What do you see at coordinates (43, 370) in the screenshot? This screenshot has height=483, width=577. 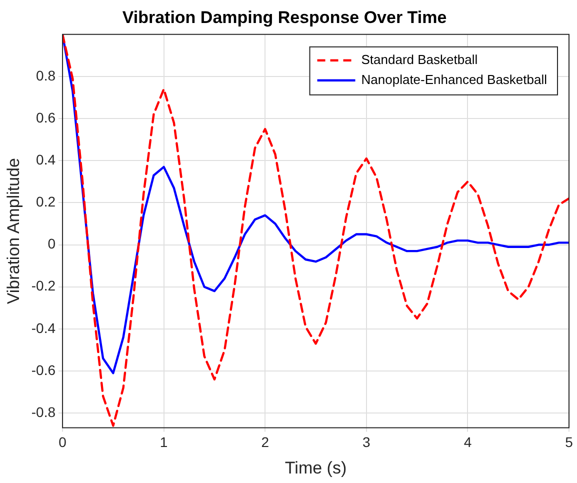 I see `y-tick-label: -0.6` at bounding box center [43, 370].